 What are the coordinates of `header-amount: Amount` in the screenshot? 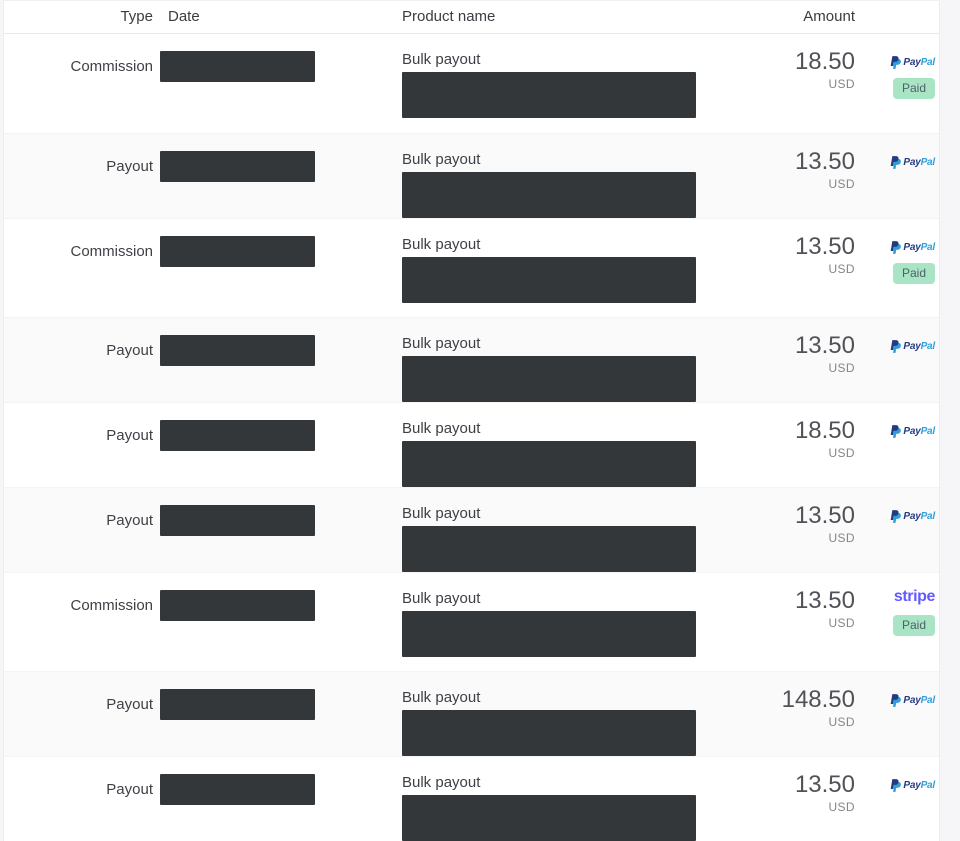 It's located at (829, 16).